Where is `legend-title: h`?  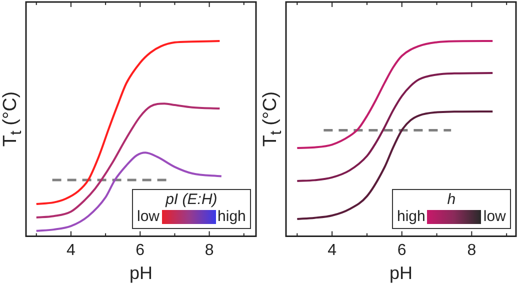 legend-title: h is located at coordinates (451, 199).